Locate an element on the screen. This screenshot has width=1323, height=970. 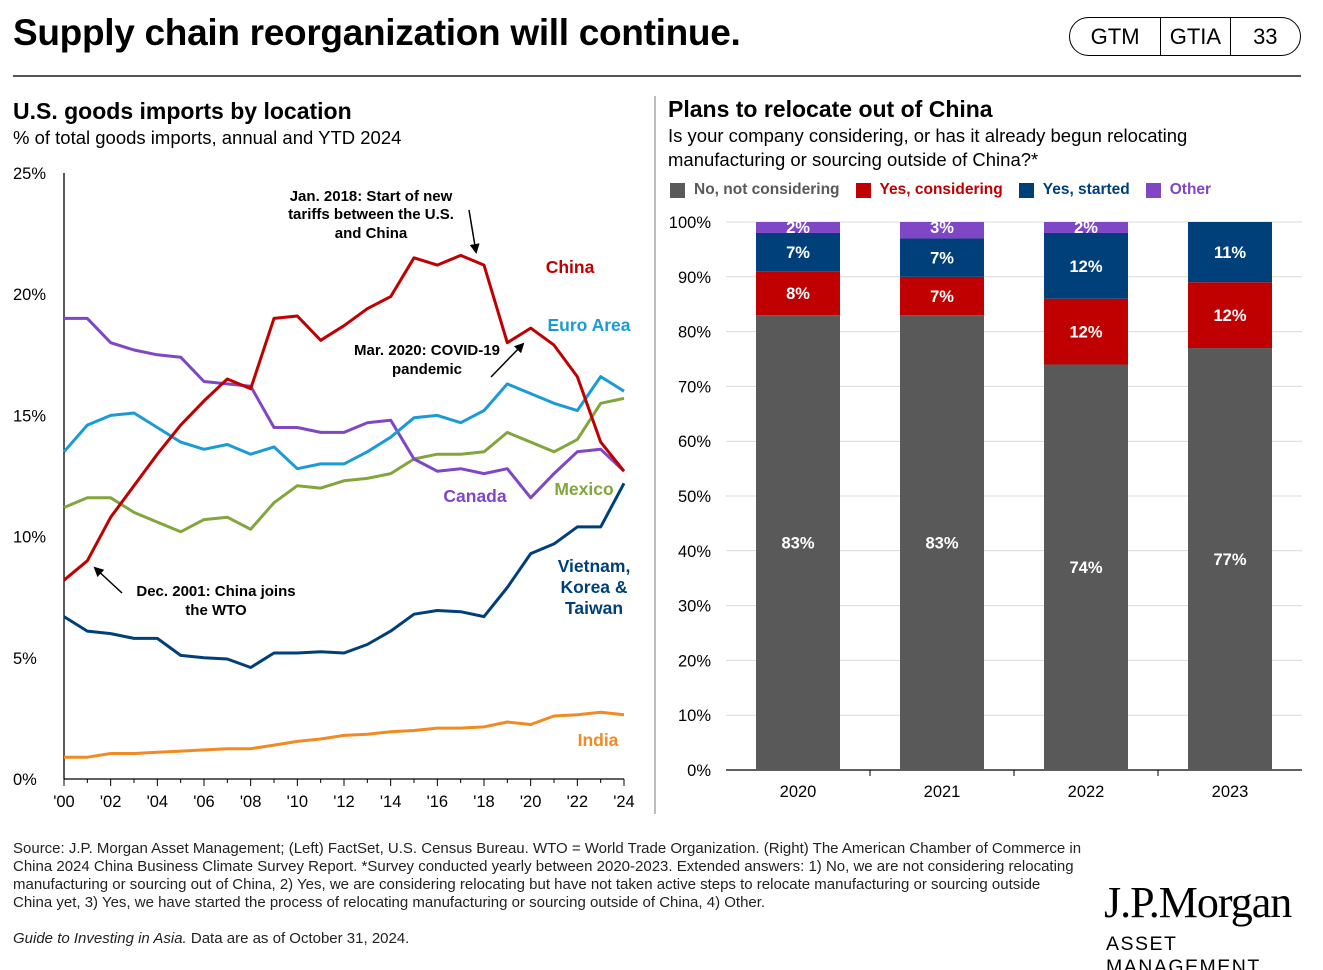
bar-data-label: 74% is located at coordinates (1085, 568).